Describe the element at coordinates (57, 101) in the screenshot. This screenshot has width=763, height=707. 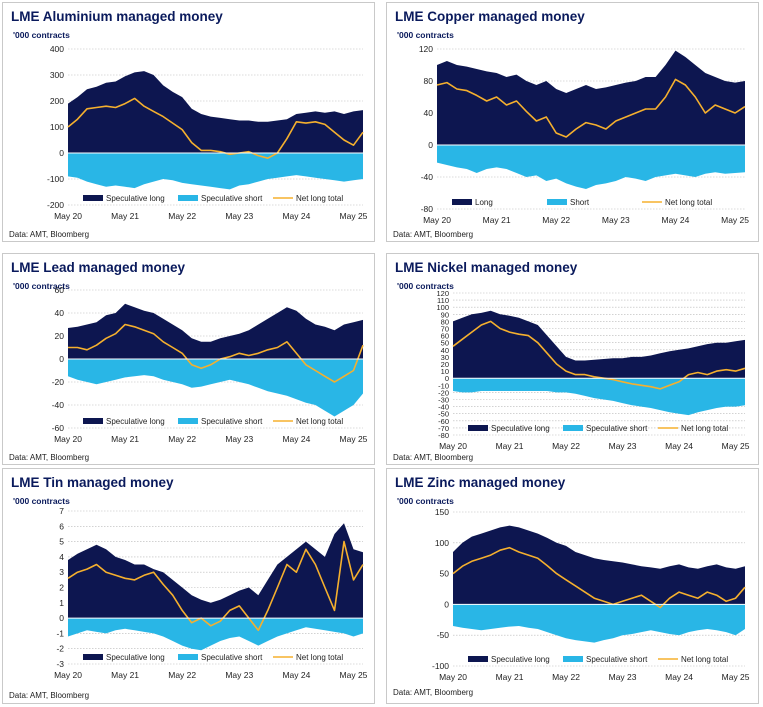
I see `y-tick-label: 200` at that location.